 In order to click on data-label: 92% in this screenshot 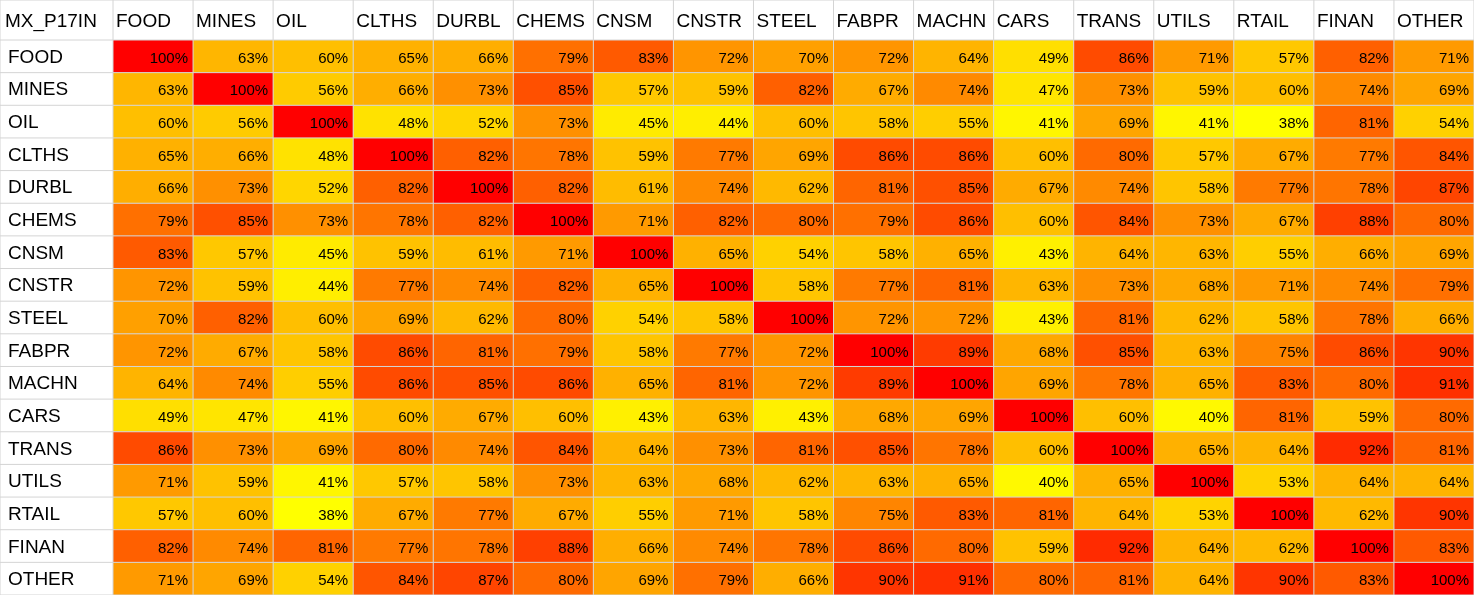, I will do `click(1373, 449)`.